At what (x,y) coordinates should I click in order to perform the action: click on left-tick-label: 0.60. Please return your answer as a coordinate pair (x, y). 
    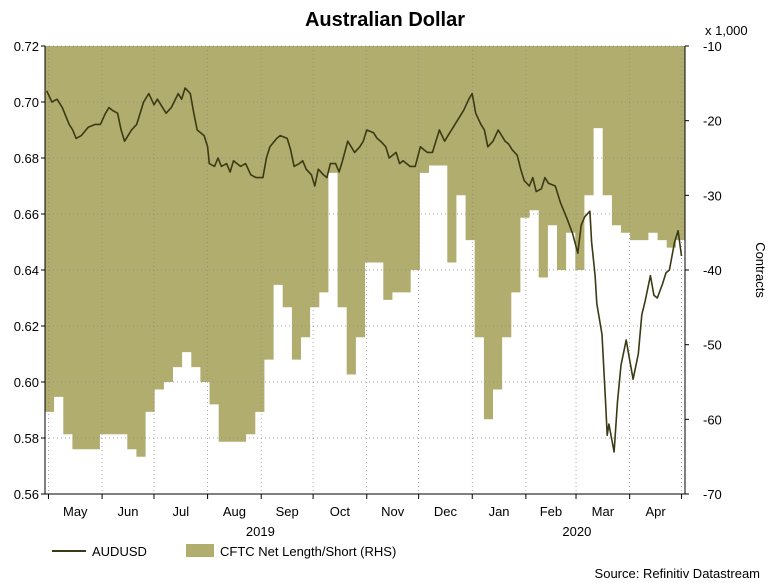
    Looking at the image, I should click on (26, 382).